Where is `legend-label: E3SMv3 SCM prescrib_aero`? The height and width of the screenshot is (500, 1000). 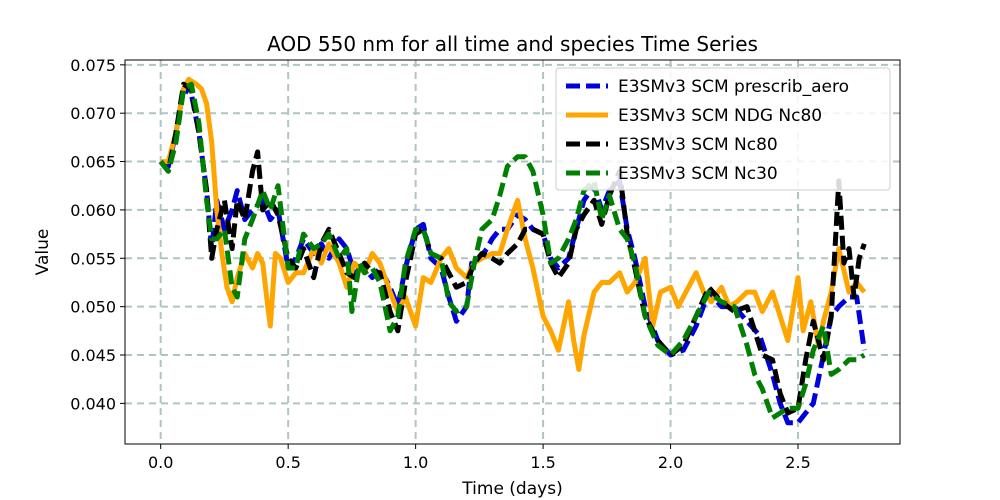
legend-label: E3SMv3 SCM prescrib_aero is located at coordinates (733, 87).